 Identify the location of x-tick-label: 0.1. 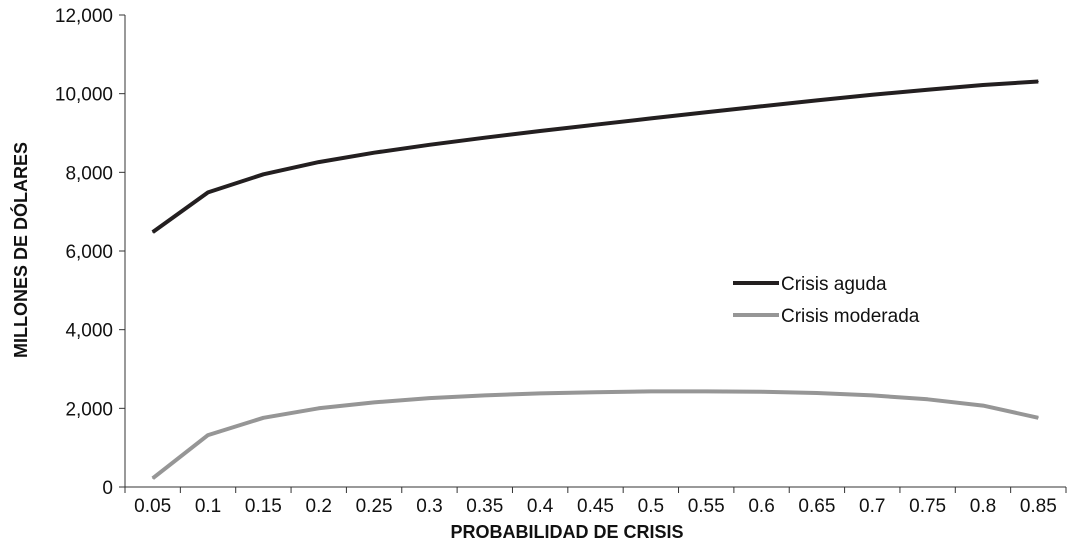
(208, 506).